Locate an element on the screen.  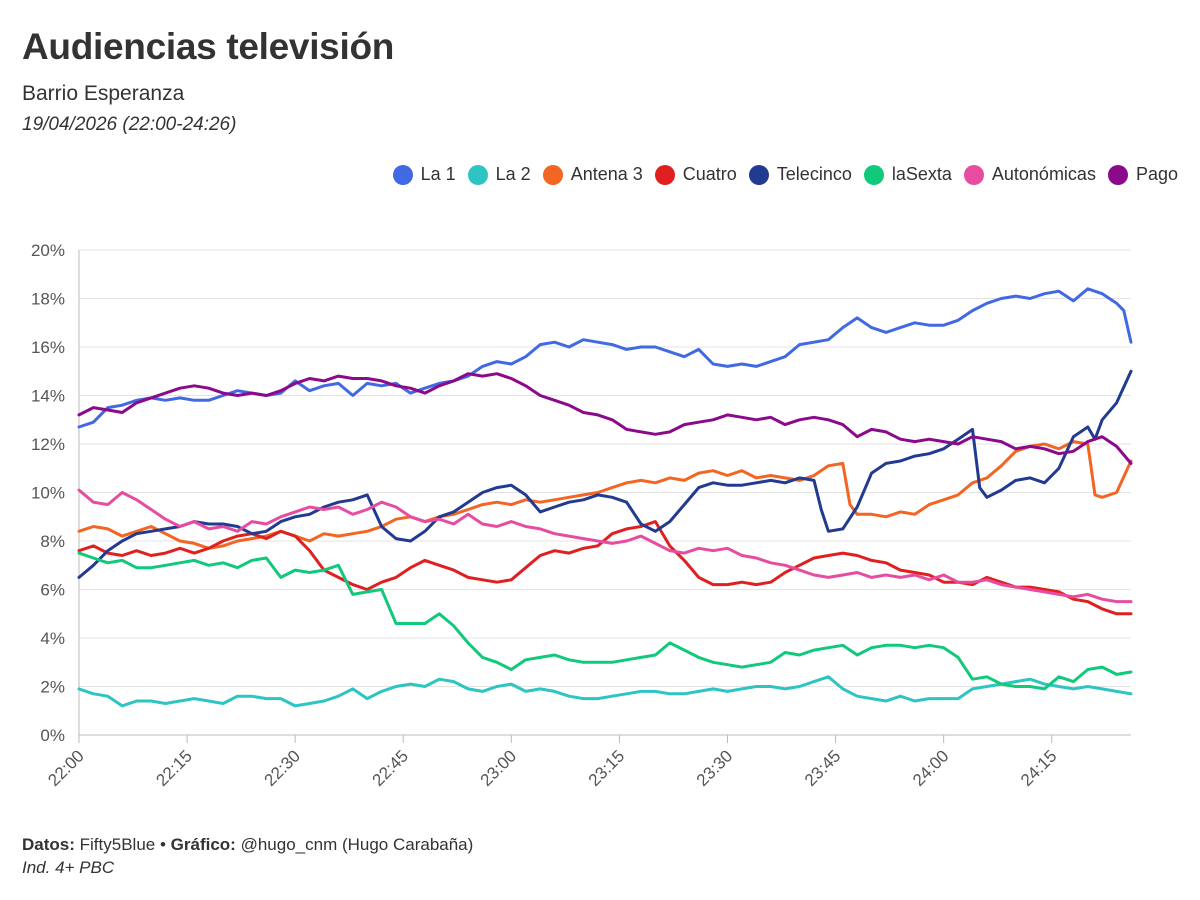
legend-item-autonomicas: Autonómicas is located at coordinates (1029, 174).